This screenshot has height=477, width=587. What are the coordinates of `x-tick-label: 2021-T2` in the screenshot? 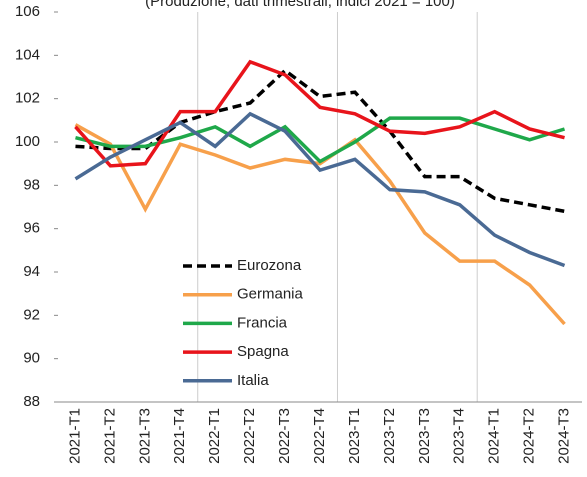 It's located at (109, 436).